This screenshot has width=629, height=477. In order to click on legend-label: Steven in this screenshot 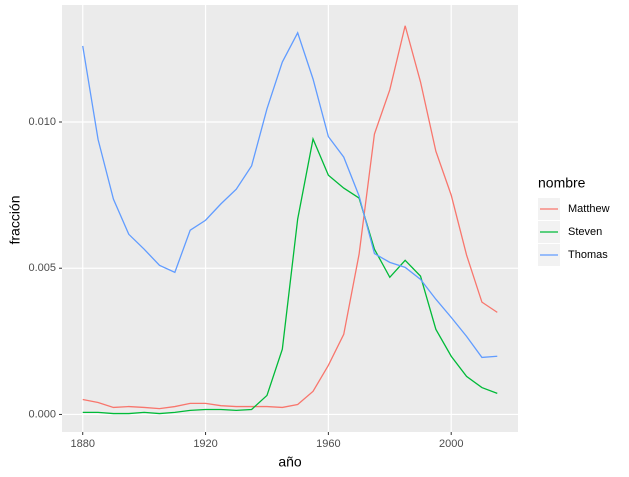, I will do `click(585, 232)`.